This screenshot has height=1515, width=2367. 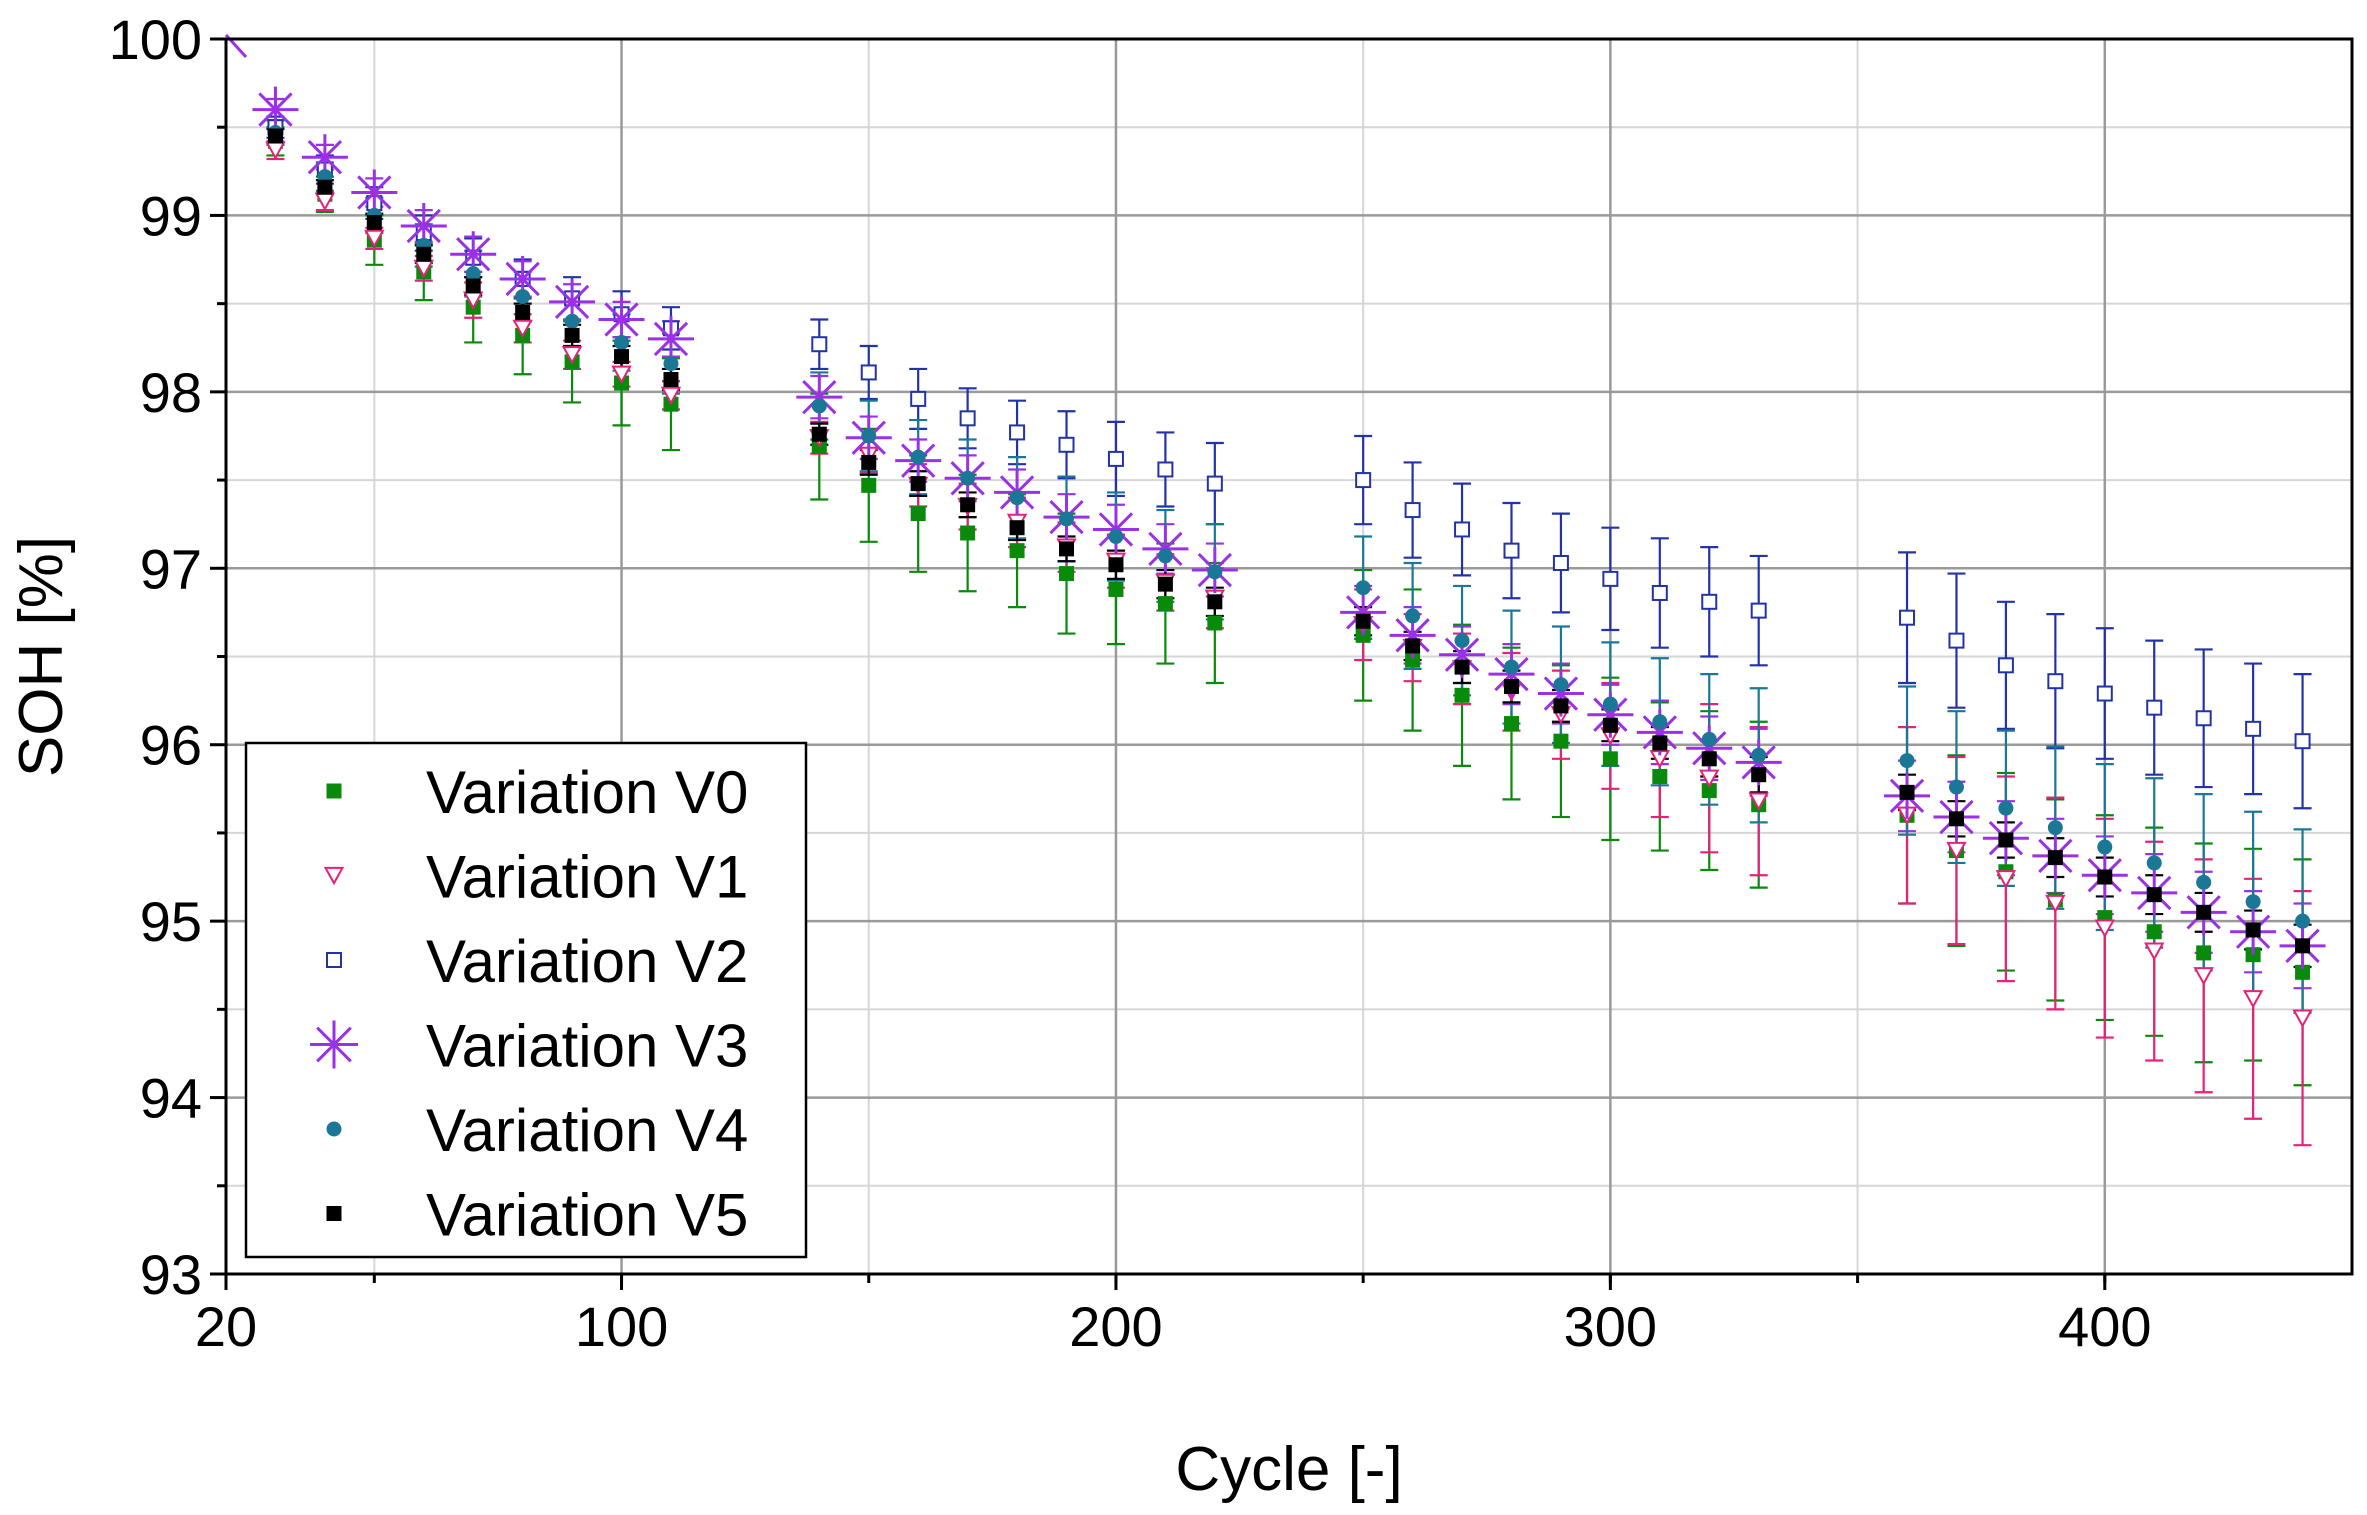 I want to click on legend-box, so click(x=526, y=1000).